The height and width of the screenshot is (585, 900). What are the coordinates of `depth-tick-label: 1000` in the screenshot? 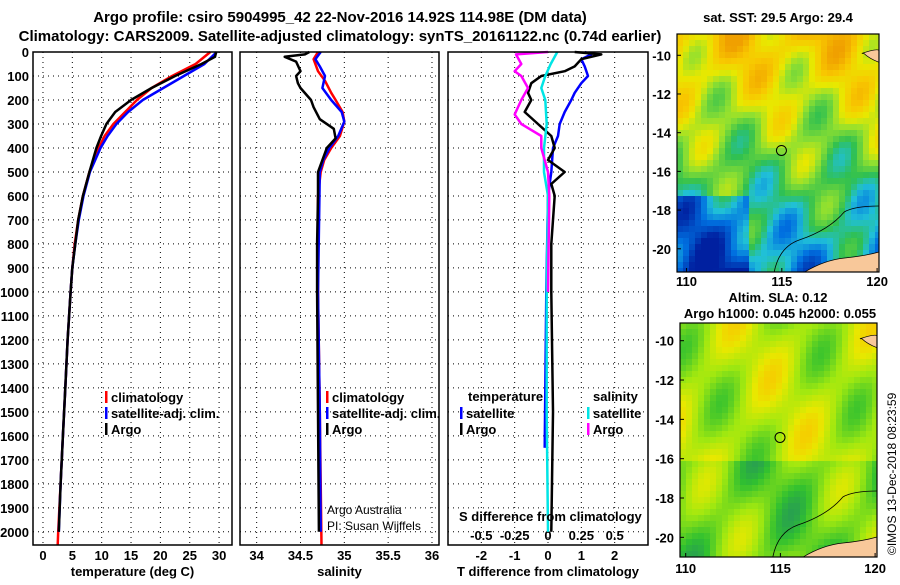 It's located at (14, 292).